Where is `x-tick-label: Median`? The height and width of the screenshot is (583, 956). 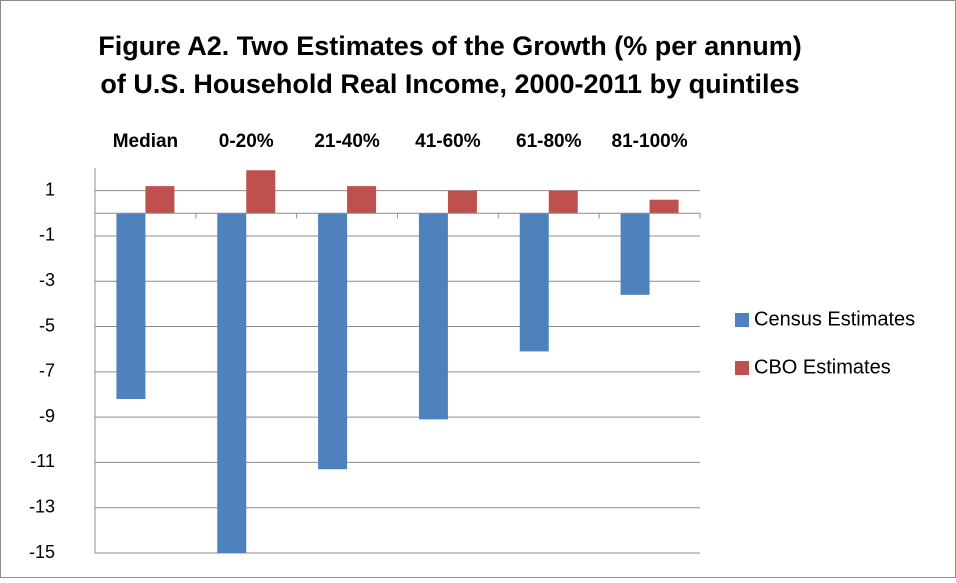 x-tick-label: Median is located at coordinates (145, 141).